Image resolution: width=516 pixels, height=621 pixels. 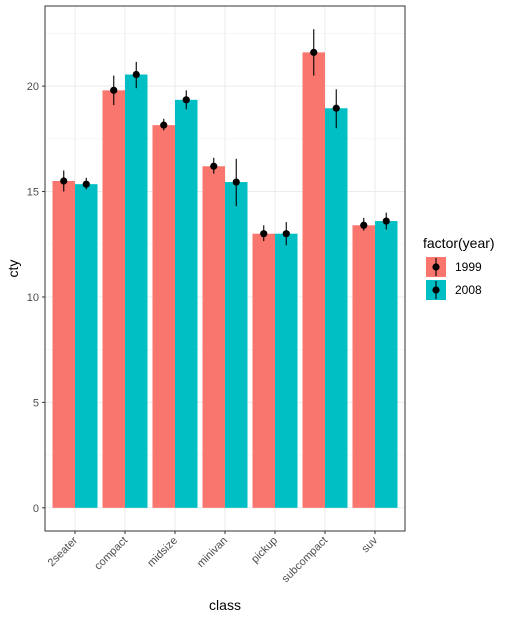 What do you see at coordinates (136, 291) in the screenshot?
I see `bar-2008-compact` at bounding box center [136, 291].